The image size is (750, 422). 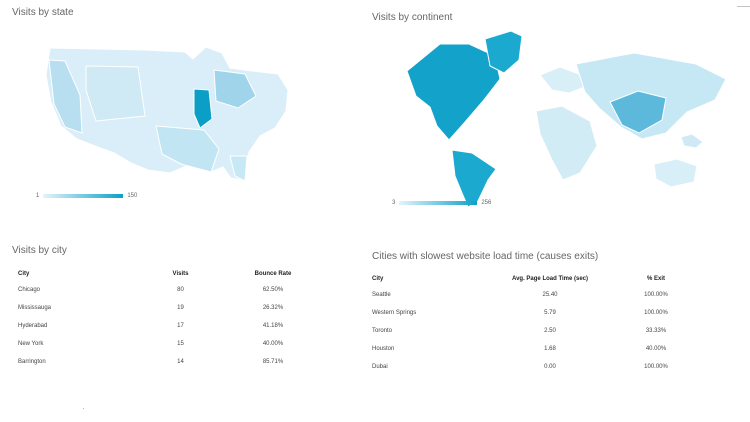 What do you see at coordinates (180, 326) in the screenshot?
I see `visits-cell: 17` at bounding box center [180, 326].